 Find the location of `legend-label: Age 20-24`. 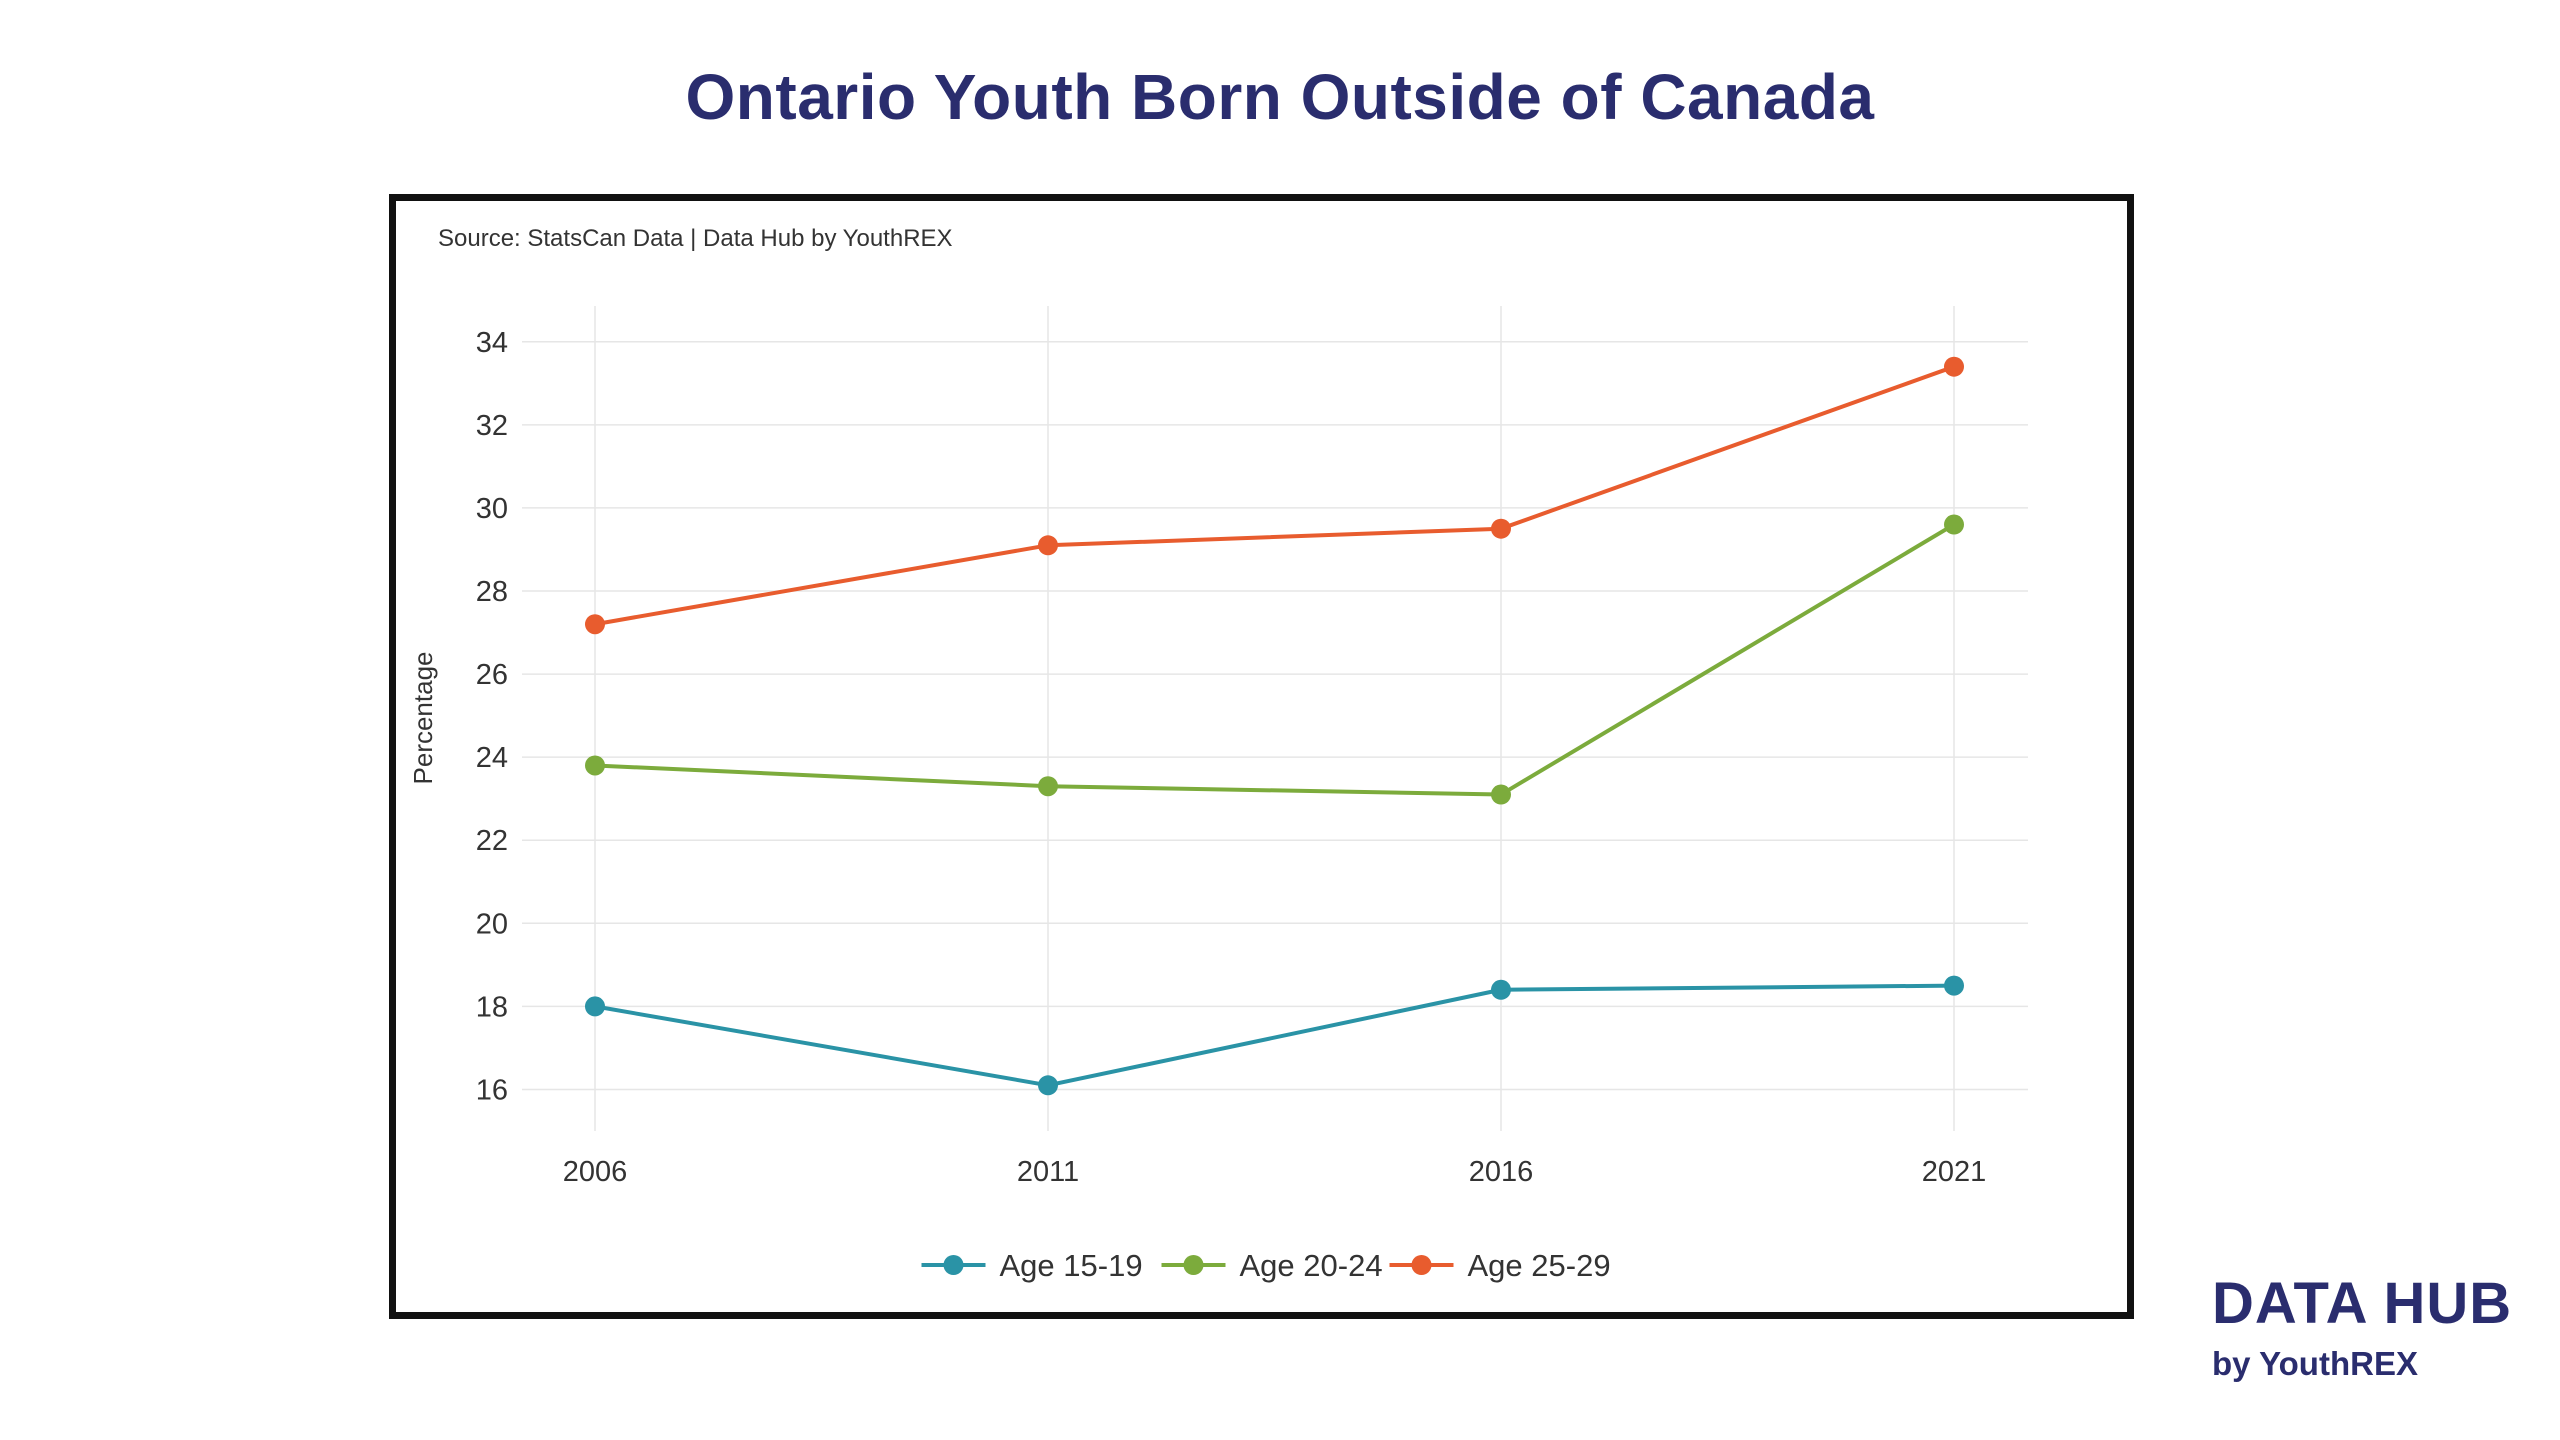

legend-label: Age 20-24 is located at coordinates (1311, 1265).